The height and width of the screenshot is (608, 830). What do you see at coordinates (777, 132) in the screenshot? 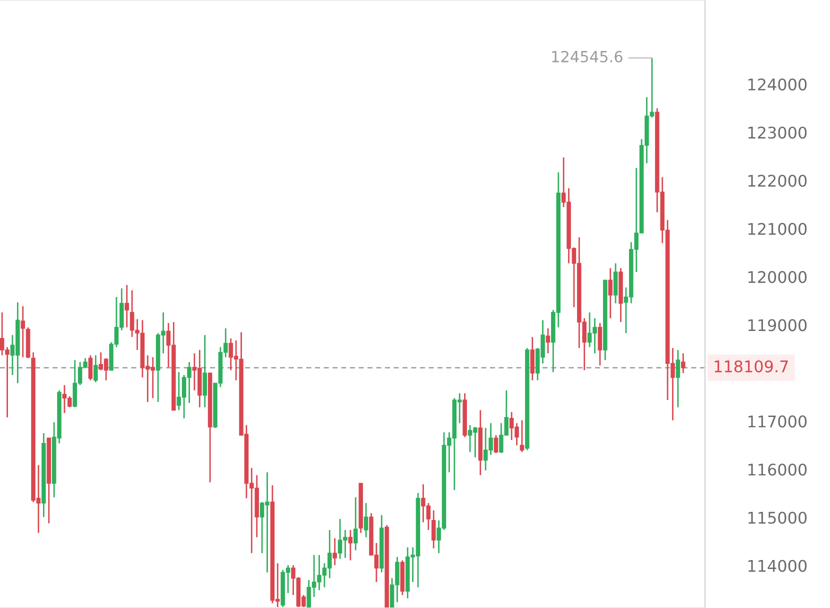
I see `y-tick-label: 123000` at bounding box center [777, 132].